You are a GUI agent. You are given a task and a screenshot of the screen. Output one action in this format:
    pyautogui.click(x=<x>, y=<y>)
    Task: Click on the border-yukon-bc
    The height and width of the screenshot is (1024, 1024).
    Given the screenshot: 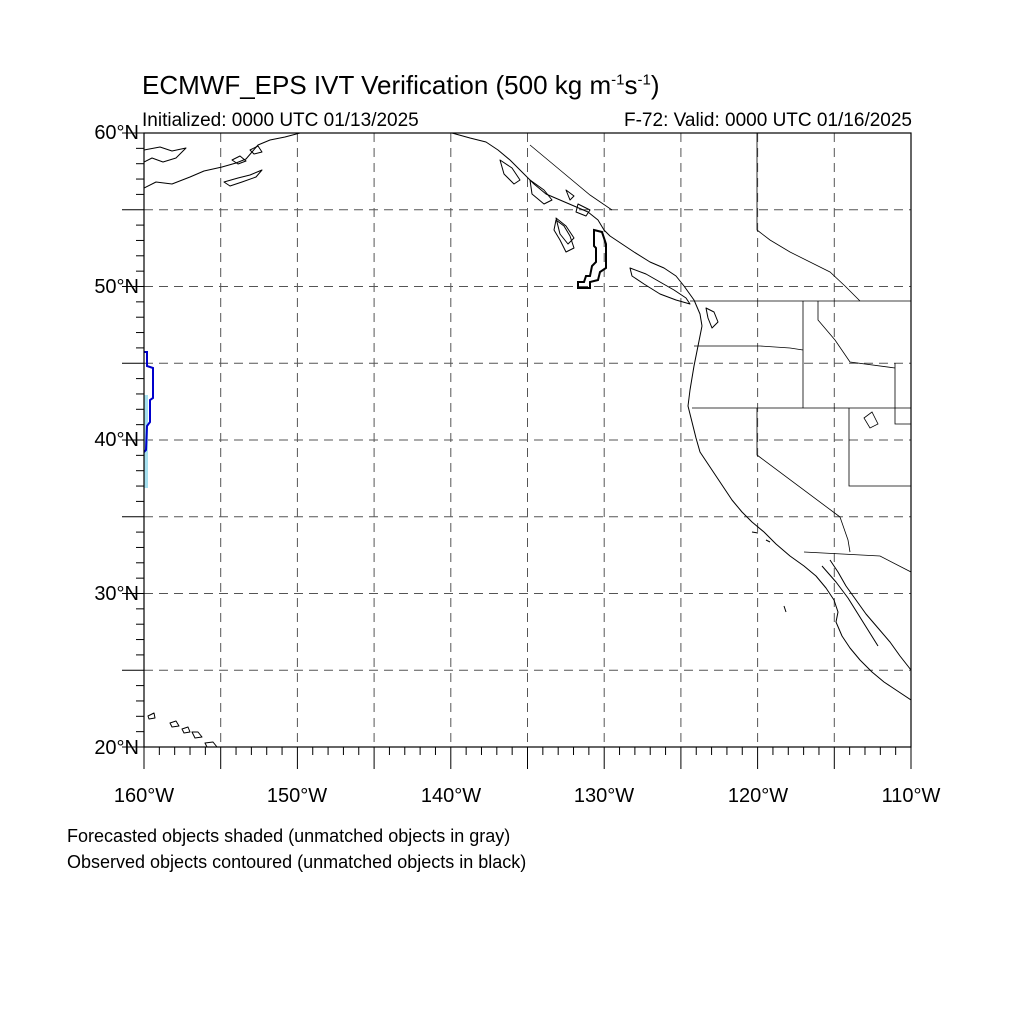 What is the action you would take?
    pyautogui.click(x=571, y=177)
    